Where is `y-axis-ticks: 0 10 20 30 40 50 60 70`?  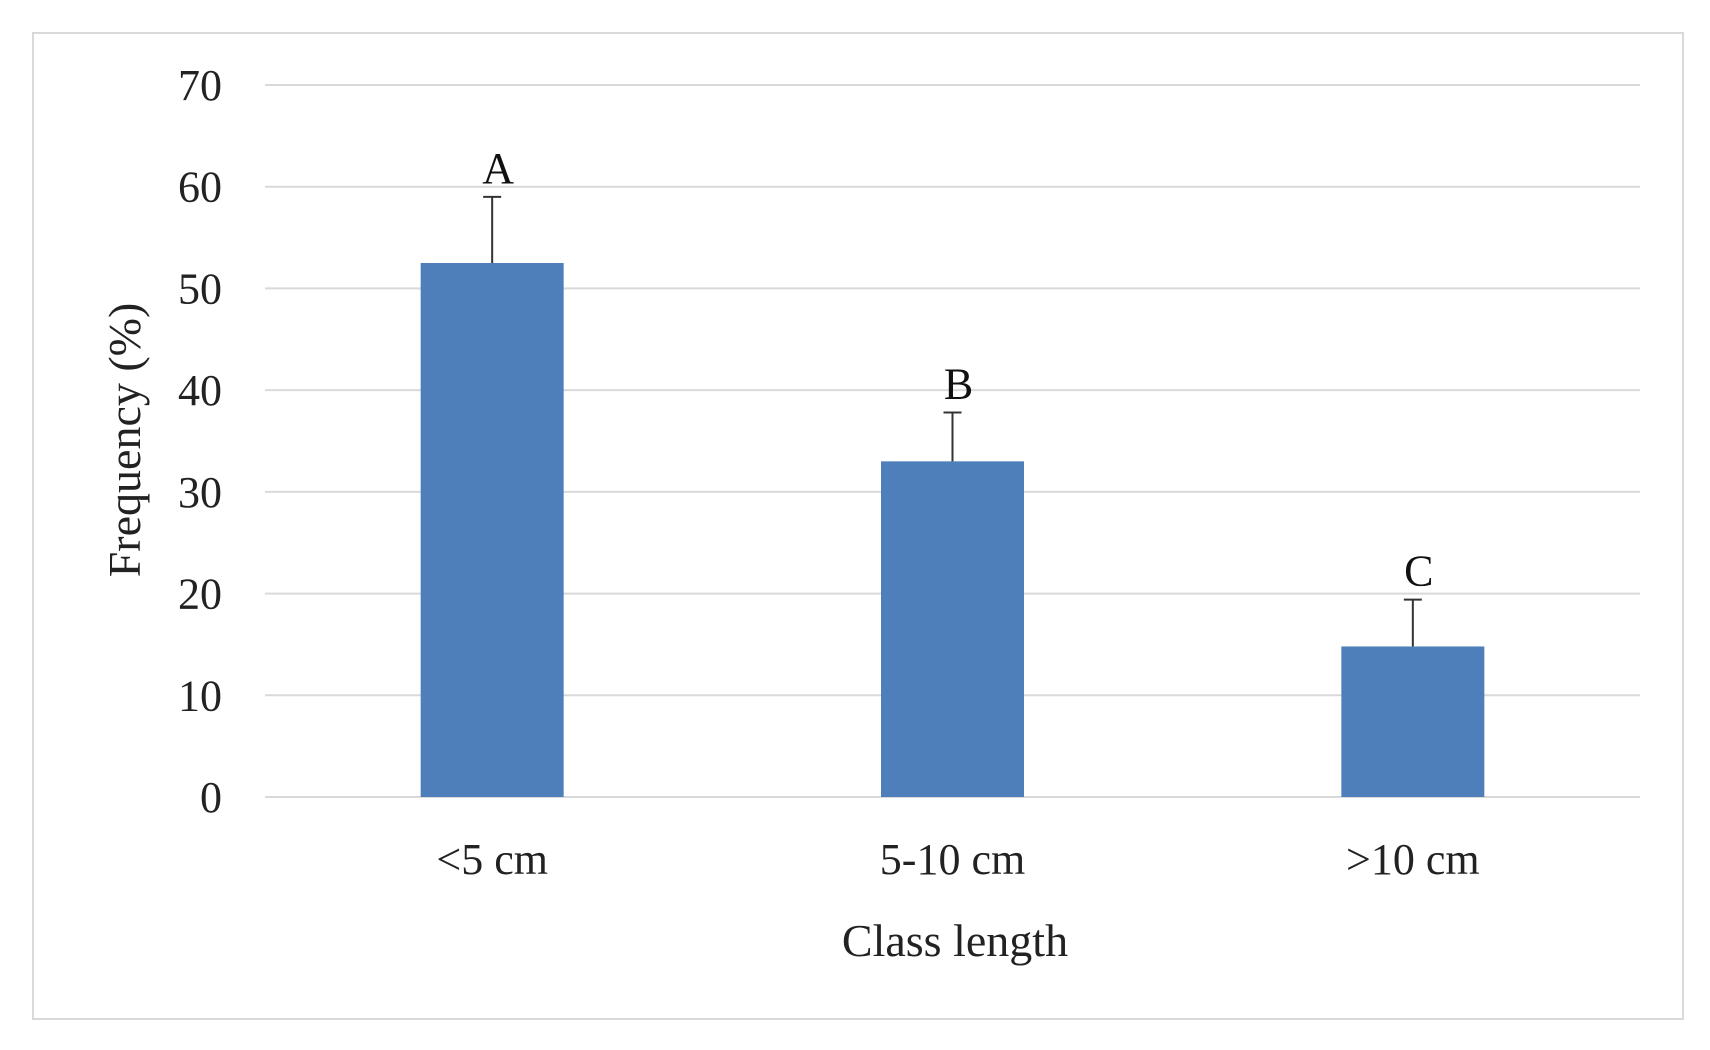 y-axis-ticks: 0 10 20 30 40 50 60 70 is located at coordinates (200, 441).